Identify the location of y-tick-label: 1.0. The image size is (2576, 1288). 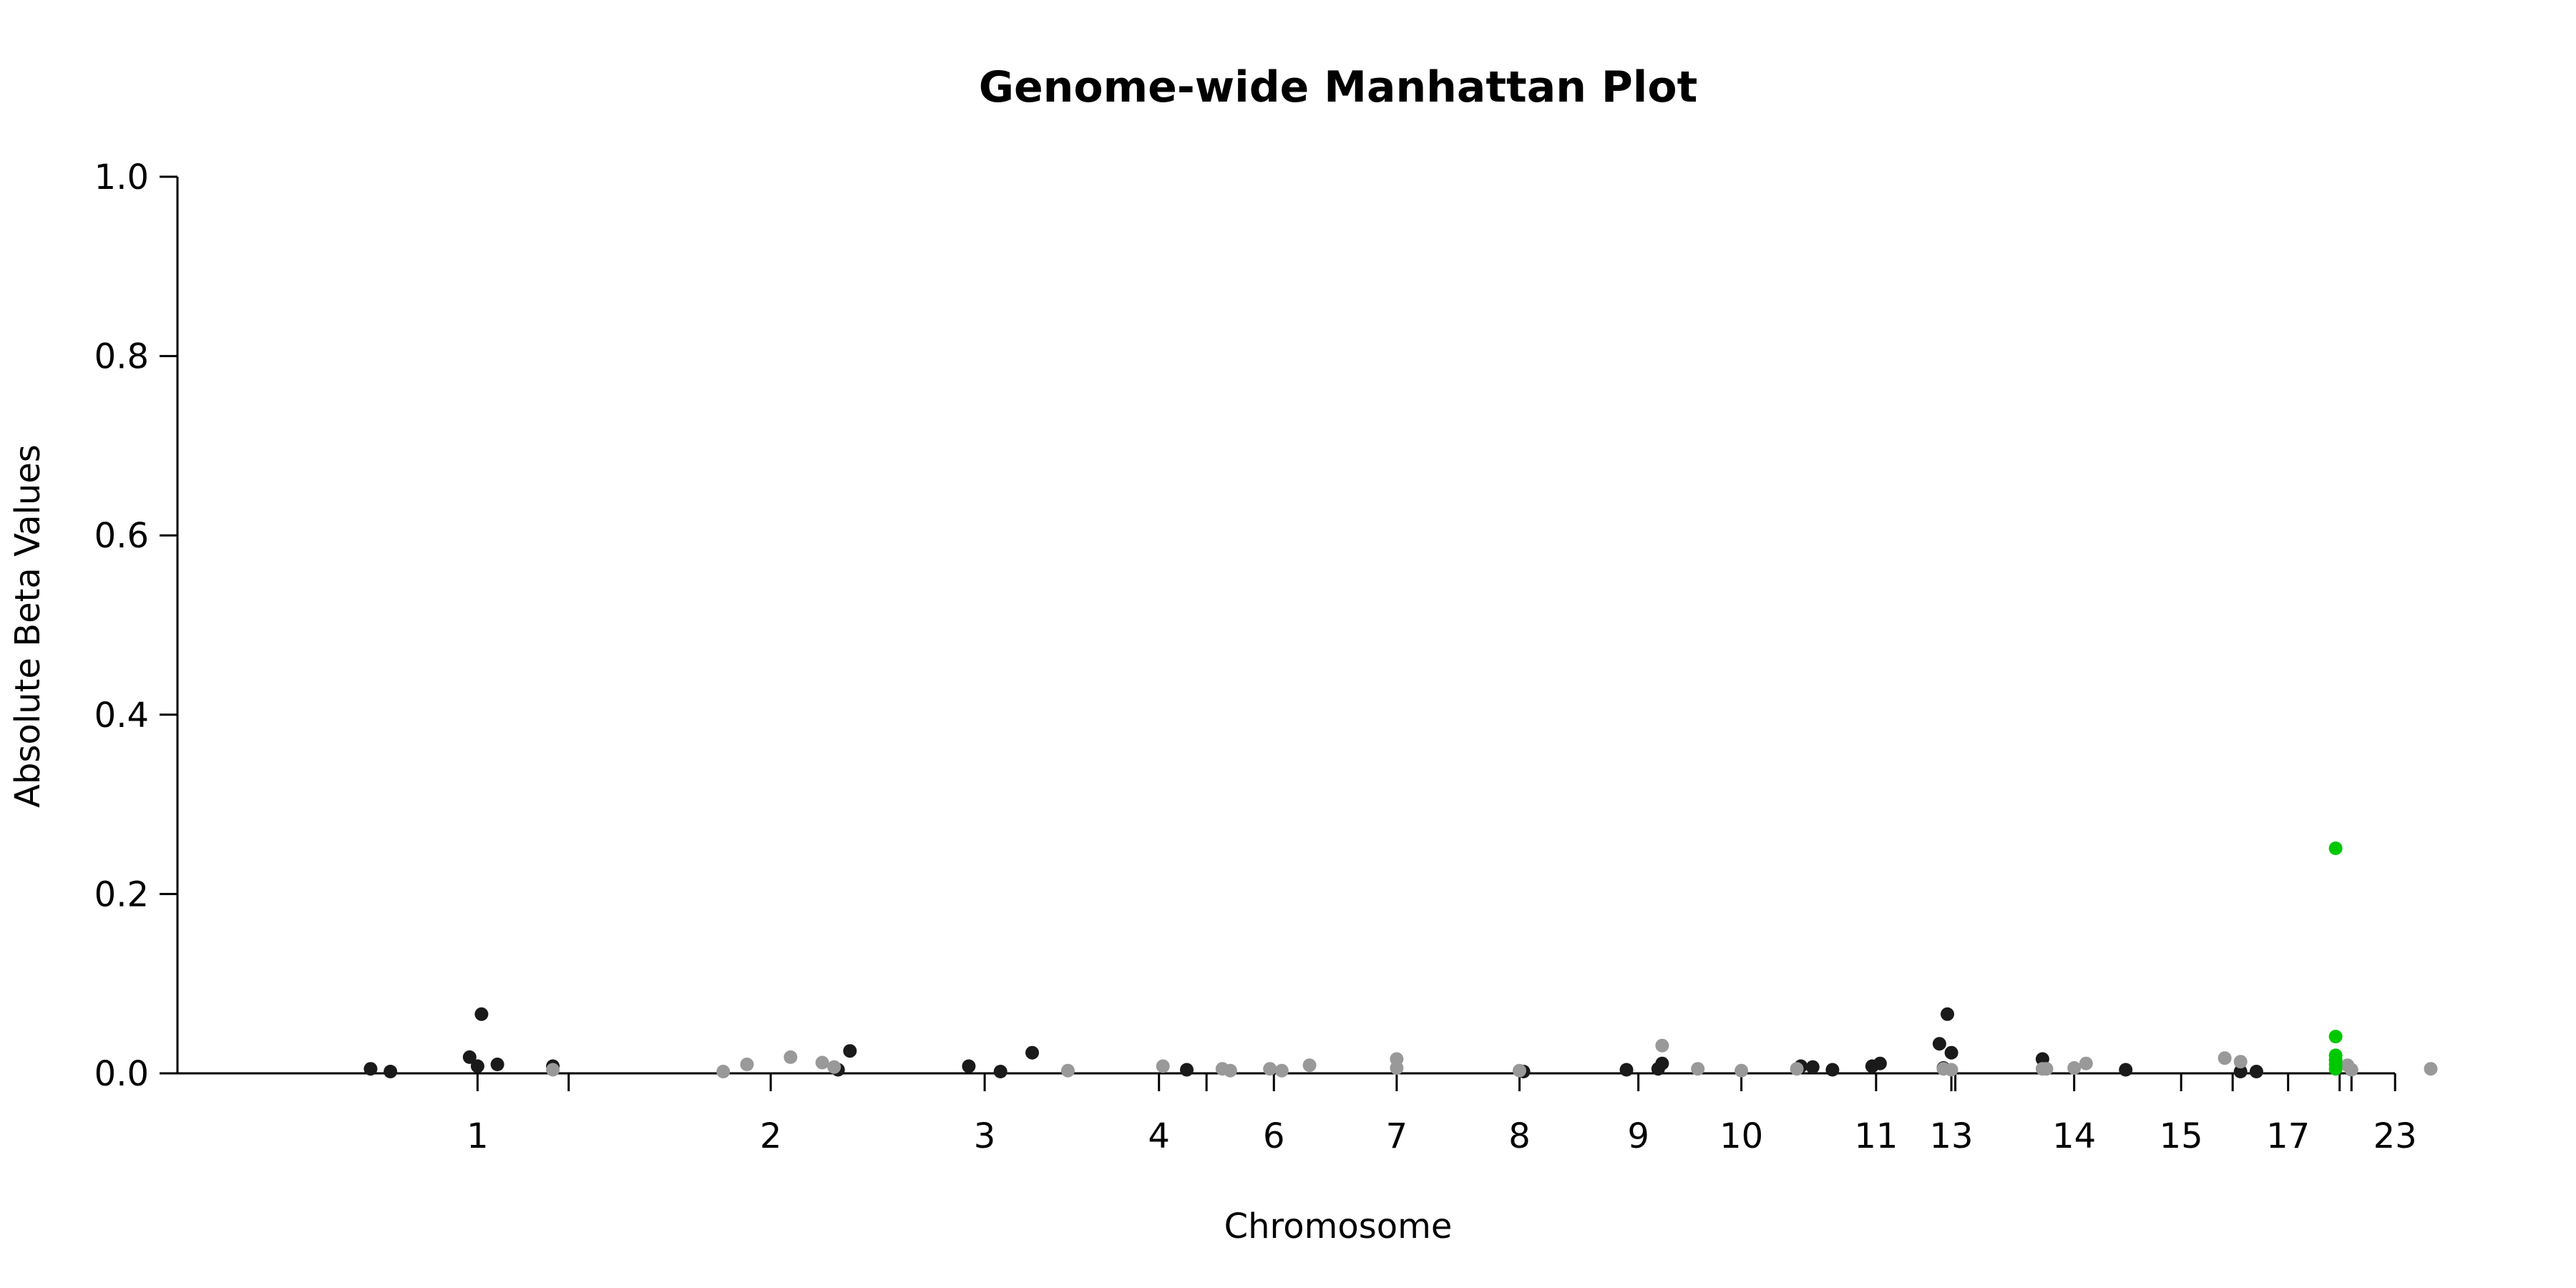
(122, 177).